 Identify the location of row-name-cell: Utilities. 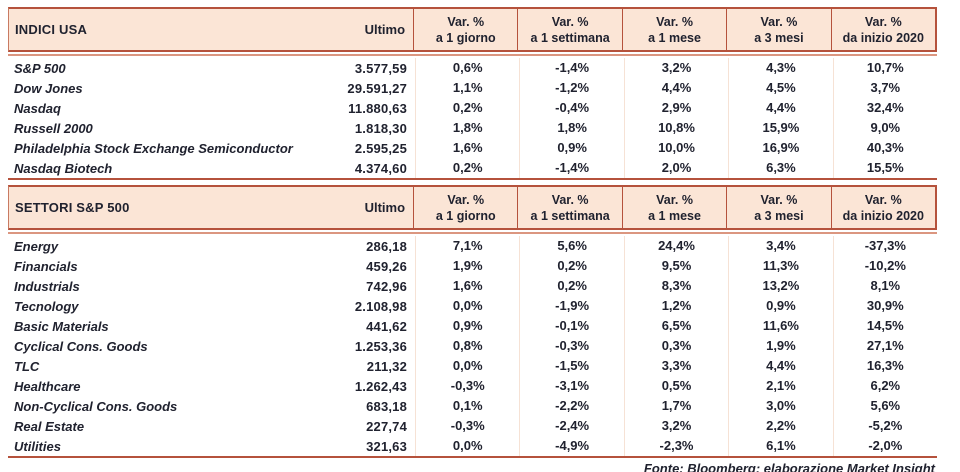
(37, 446).